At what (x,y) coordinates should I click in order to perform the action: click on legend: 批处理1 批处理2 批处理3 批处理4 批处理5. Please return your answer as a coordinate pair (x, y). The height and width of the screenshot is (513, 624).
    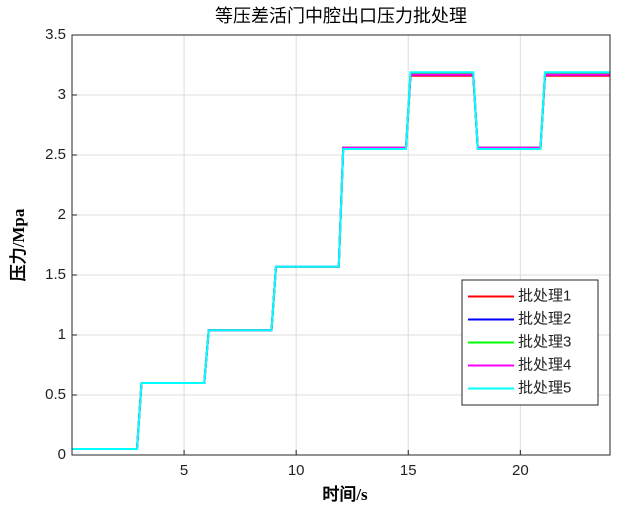
    Looking at the image, I should click on (530, 342).